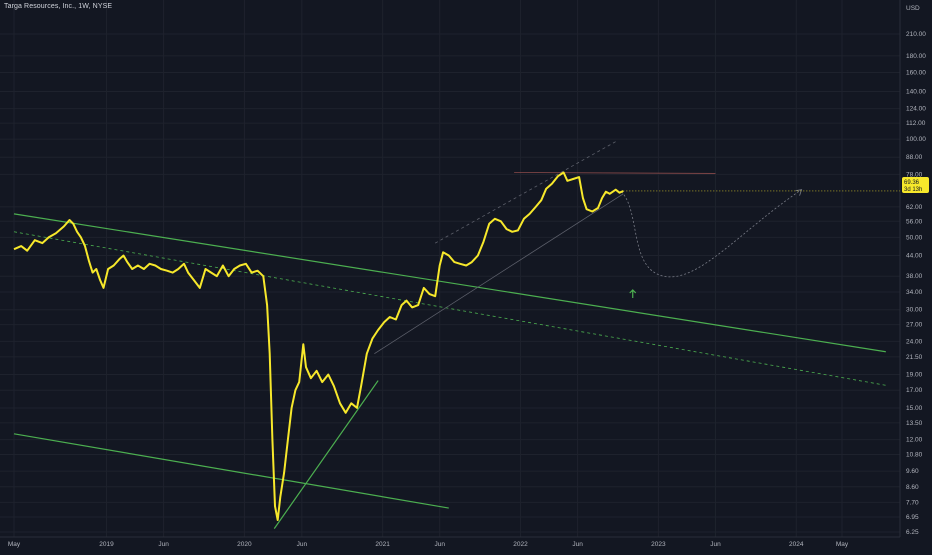 The height and width of the screenshot is (555, 932). I want to click on price-tick-label: 112.00, so click(916, 123).